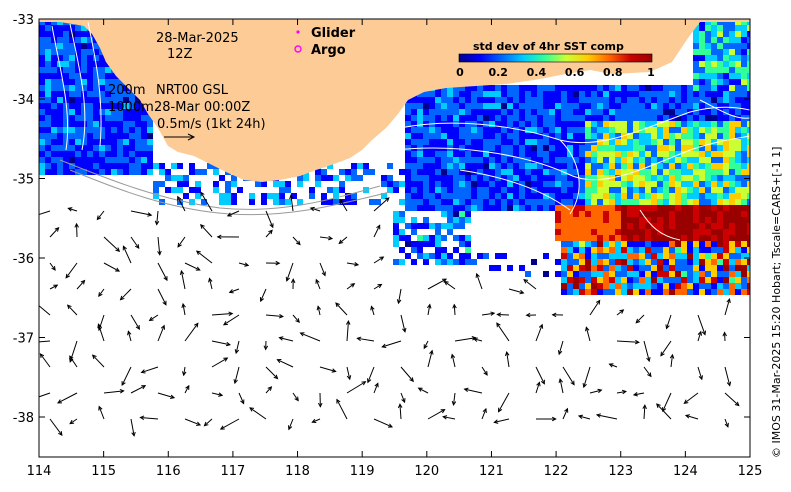 Image resolution: width=791 pixels, height=492 pixels. Describe the element at coordinates (23, 418) in the screenshot. I see `y-tick-label: -38` at that location.